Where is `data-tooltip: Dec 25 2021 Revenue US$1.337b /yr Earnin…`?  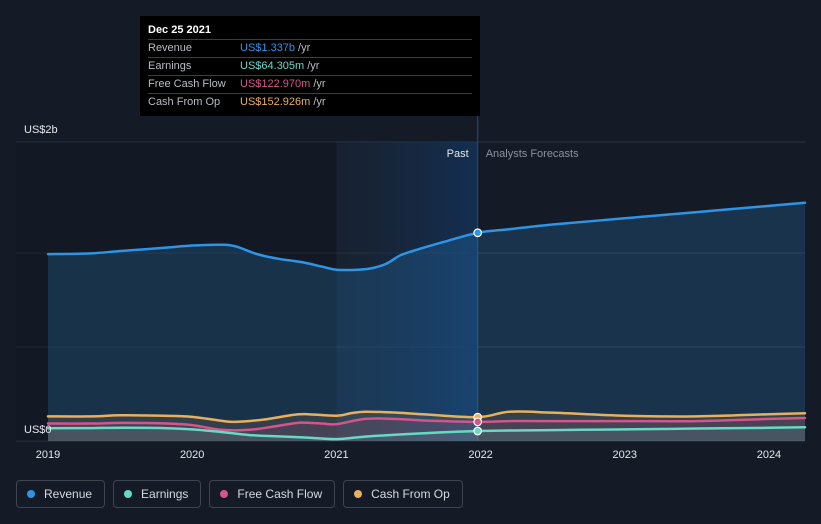
data-tooltip: Dec 25 2021 Revenue US$1.337b /yr Earnin… is located at coordinates (310, 66).